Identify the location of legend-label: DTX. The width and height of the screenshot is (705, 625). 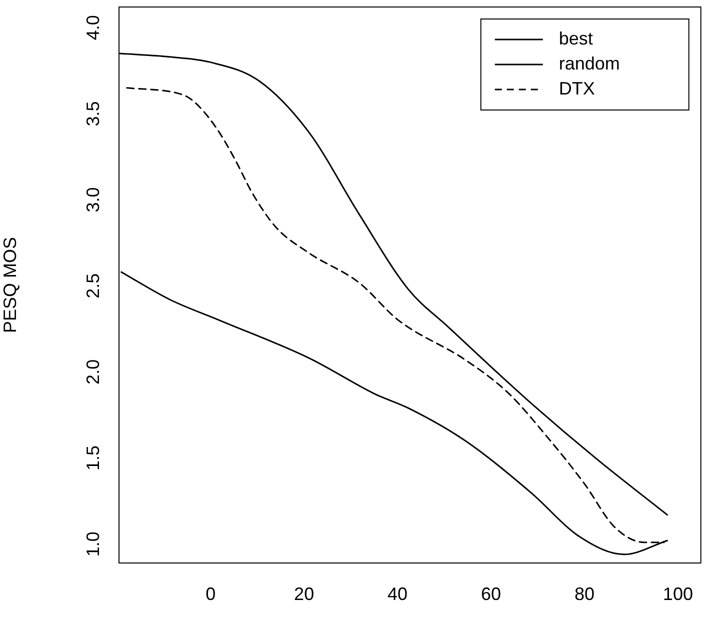
(576, 88).